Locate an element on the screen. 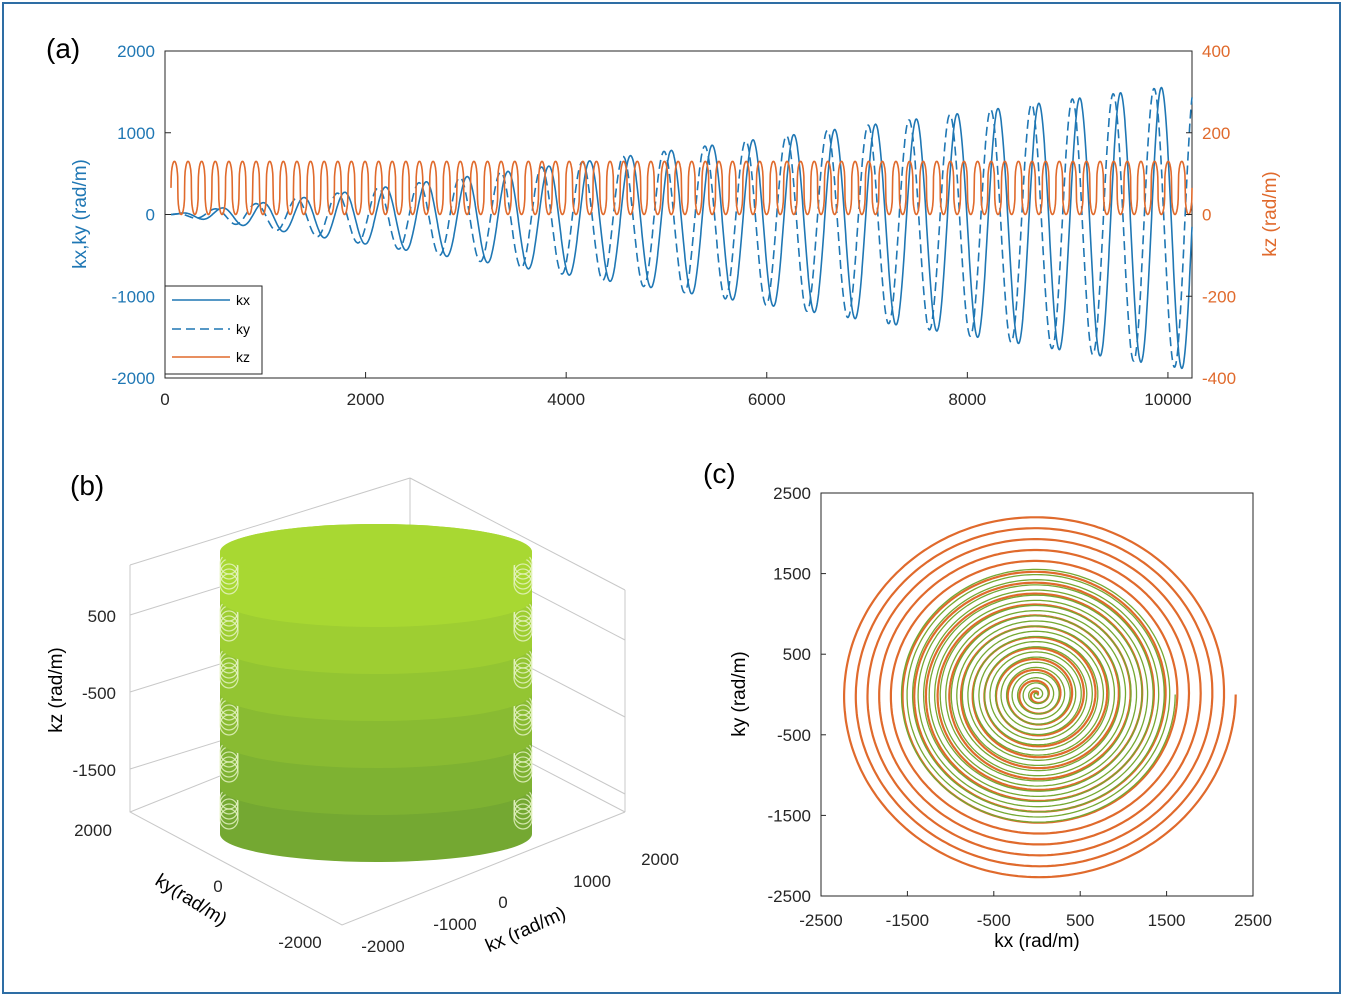 Image resolution: width=1345 pixels, height=998 pixels. legend-kx-label: kx is located at coordinates (243, 300).